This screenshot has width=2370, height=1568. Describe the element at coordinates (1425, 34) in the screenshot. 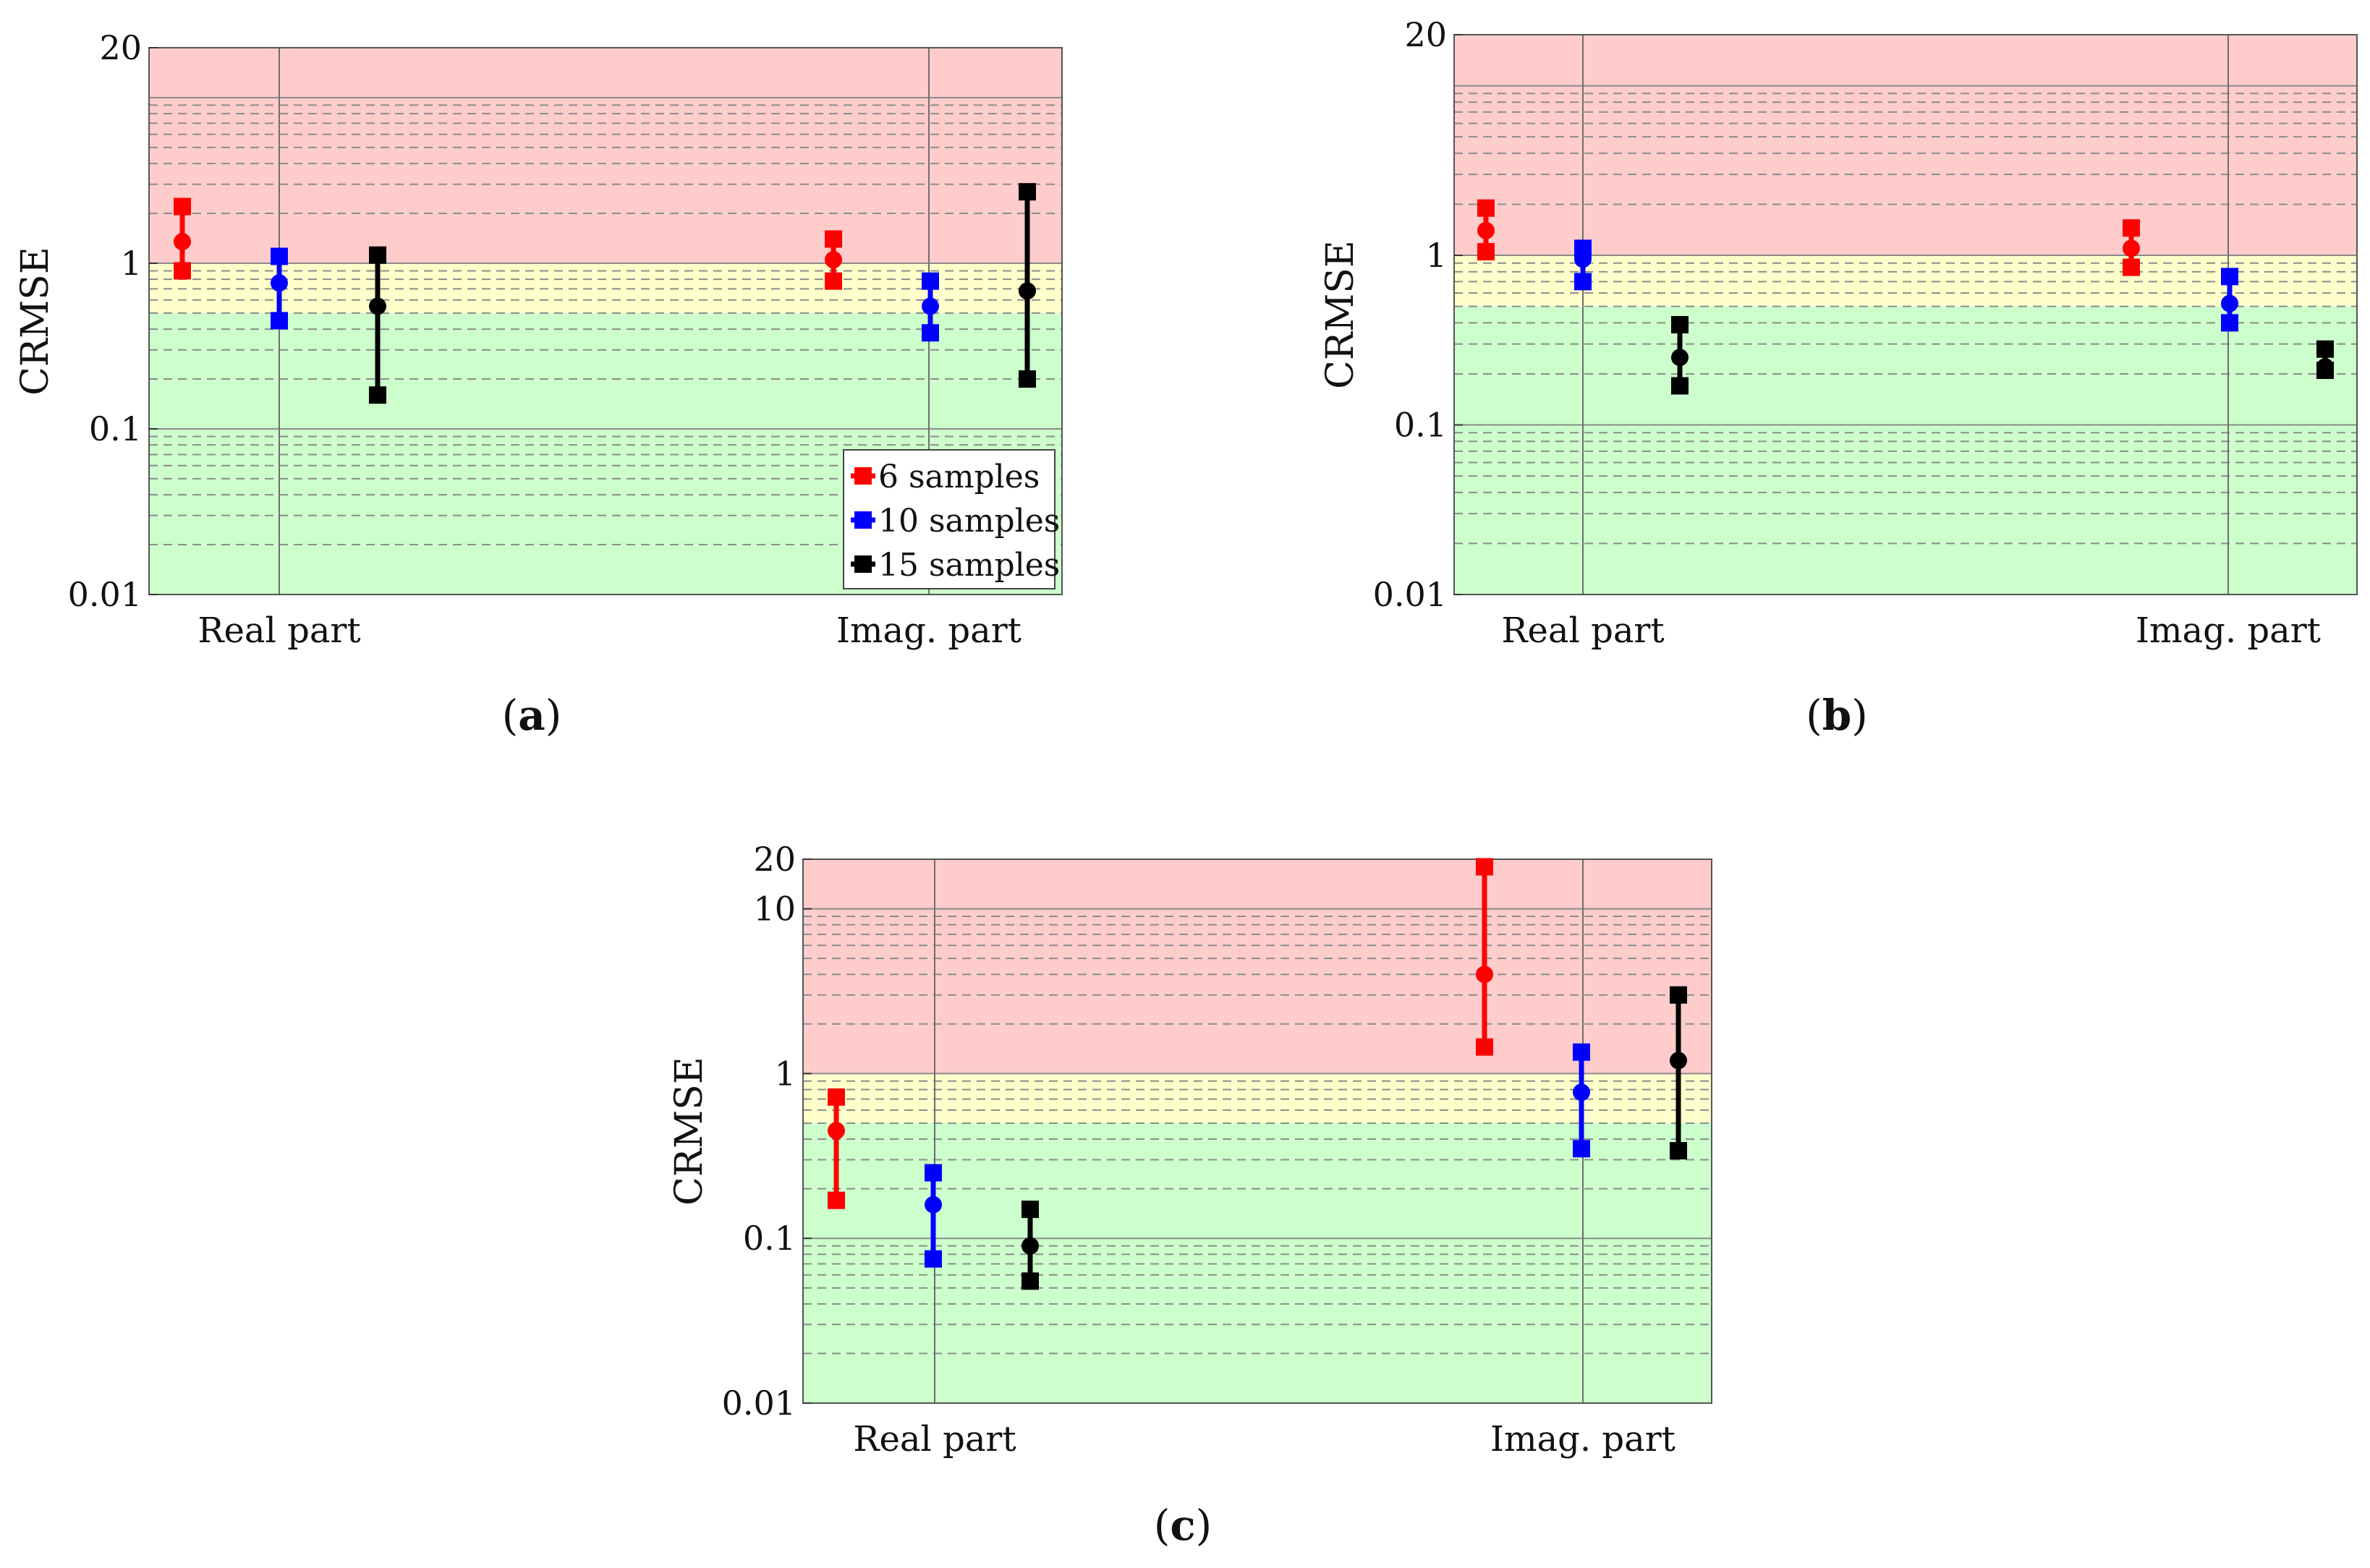

I see `ytick-label-b: 20` at that location.